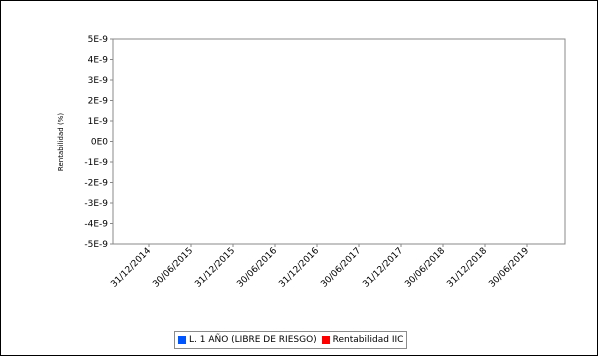  I want to click on y-tick-label: 4E-9, so click(98, 61).